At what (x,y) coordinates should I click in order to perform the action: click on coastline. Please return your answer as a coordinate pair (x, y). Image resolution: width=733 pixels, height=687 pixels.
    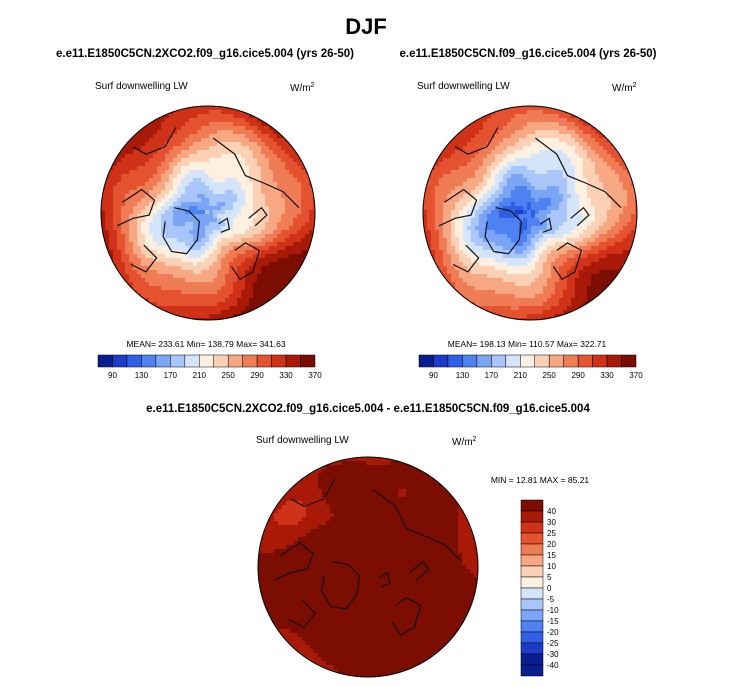
    Looking at the image, I should click on (136, 207).